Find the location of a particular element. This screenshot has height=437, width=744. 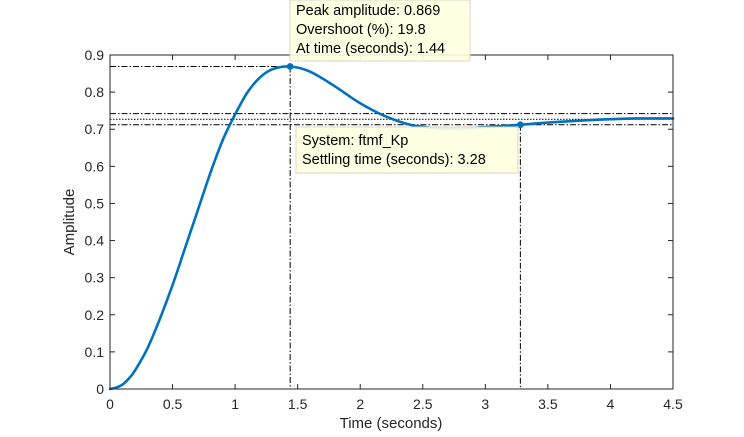

y-tick-label-1: 0.1 is located at coordinates (95, 352).